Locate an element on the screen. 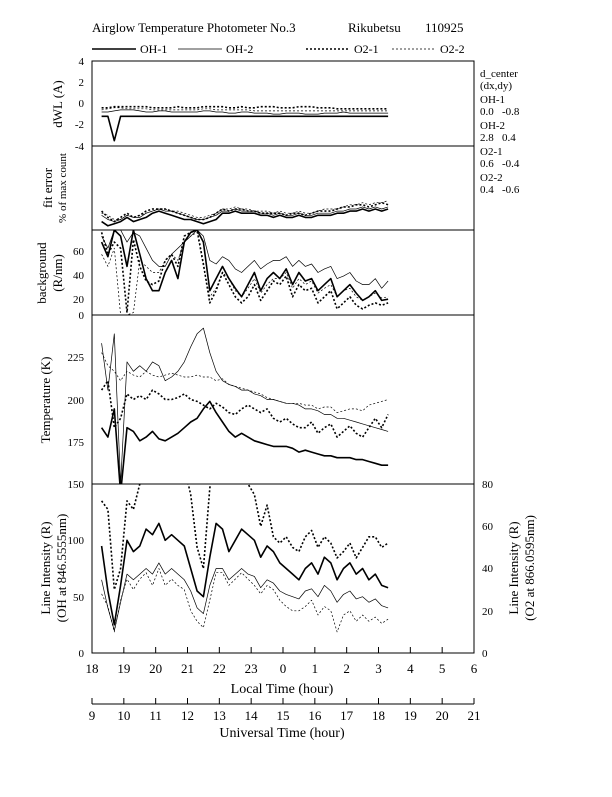 The height and width of the screenshot is (797, 612). d-center-name: OH-1 is located at coordinates (492, 100).